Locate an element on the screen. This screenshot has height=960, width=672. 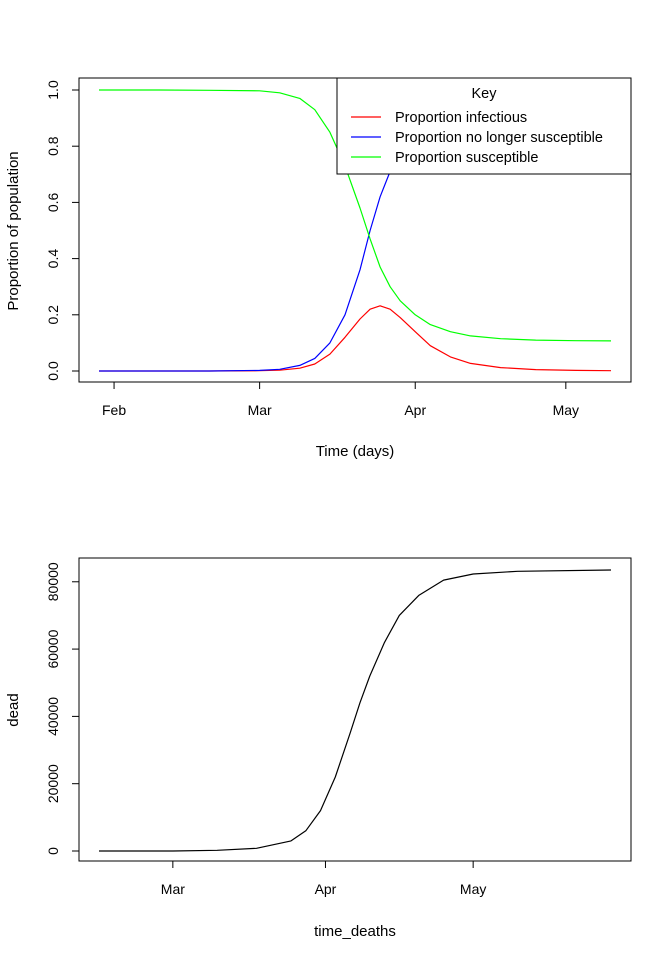
y-tick-label: 0.2 is located at coordinates (53, 315).